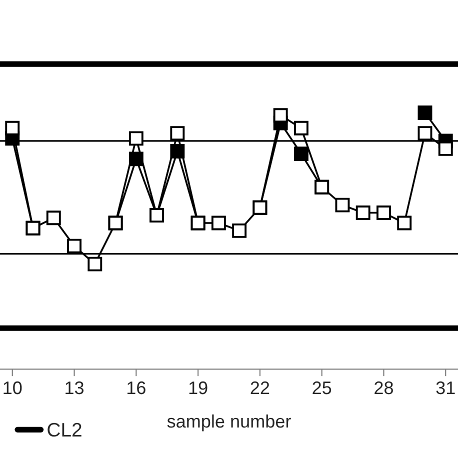  I want to click on x-tick-label: 13, so click(75, 387).